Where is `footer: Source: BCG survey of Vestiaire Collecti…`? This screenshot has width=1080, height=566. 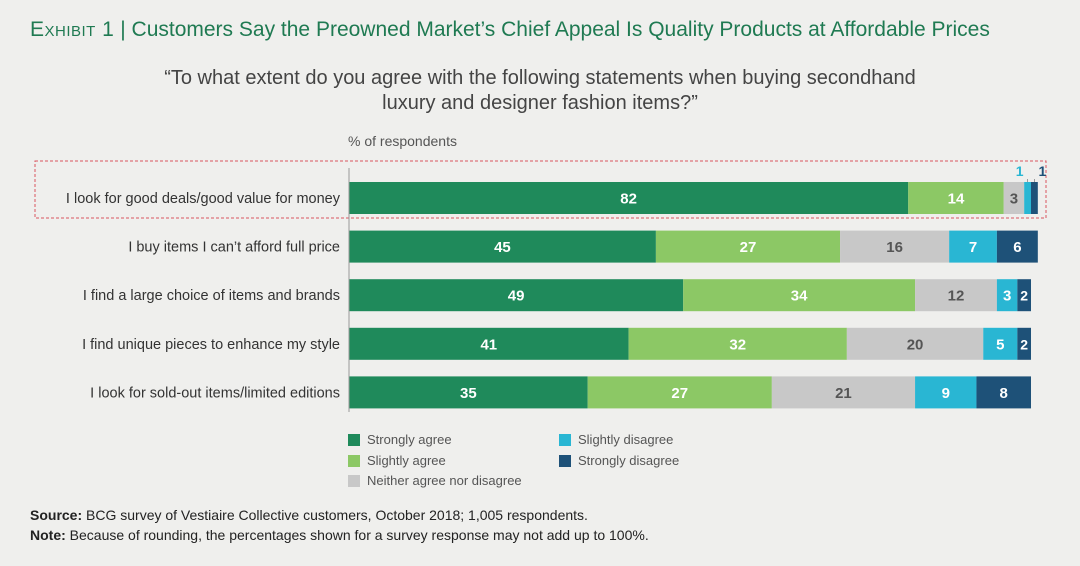
footer: Source: BCG survey of Vestiaire Collecti… is located at coordinates (339, 525).